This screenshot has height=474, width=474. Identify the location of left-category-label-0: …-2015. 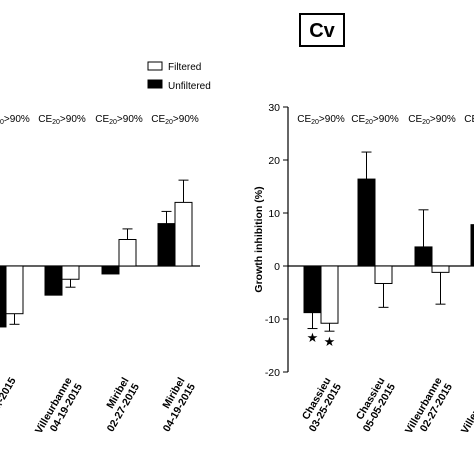
(9, 394).